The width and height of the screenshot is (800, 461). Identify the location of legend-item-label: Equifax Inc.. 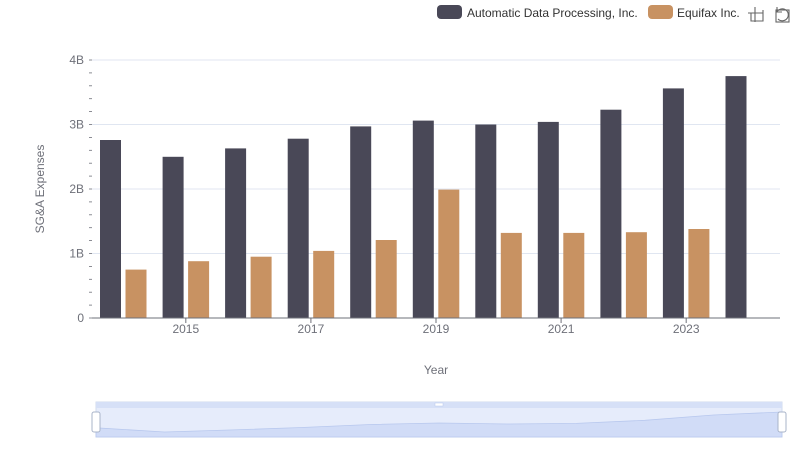
(708, 13).